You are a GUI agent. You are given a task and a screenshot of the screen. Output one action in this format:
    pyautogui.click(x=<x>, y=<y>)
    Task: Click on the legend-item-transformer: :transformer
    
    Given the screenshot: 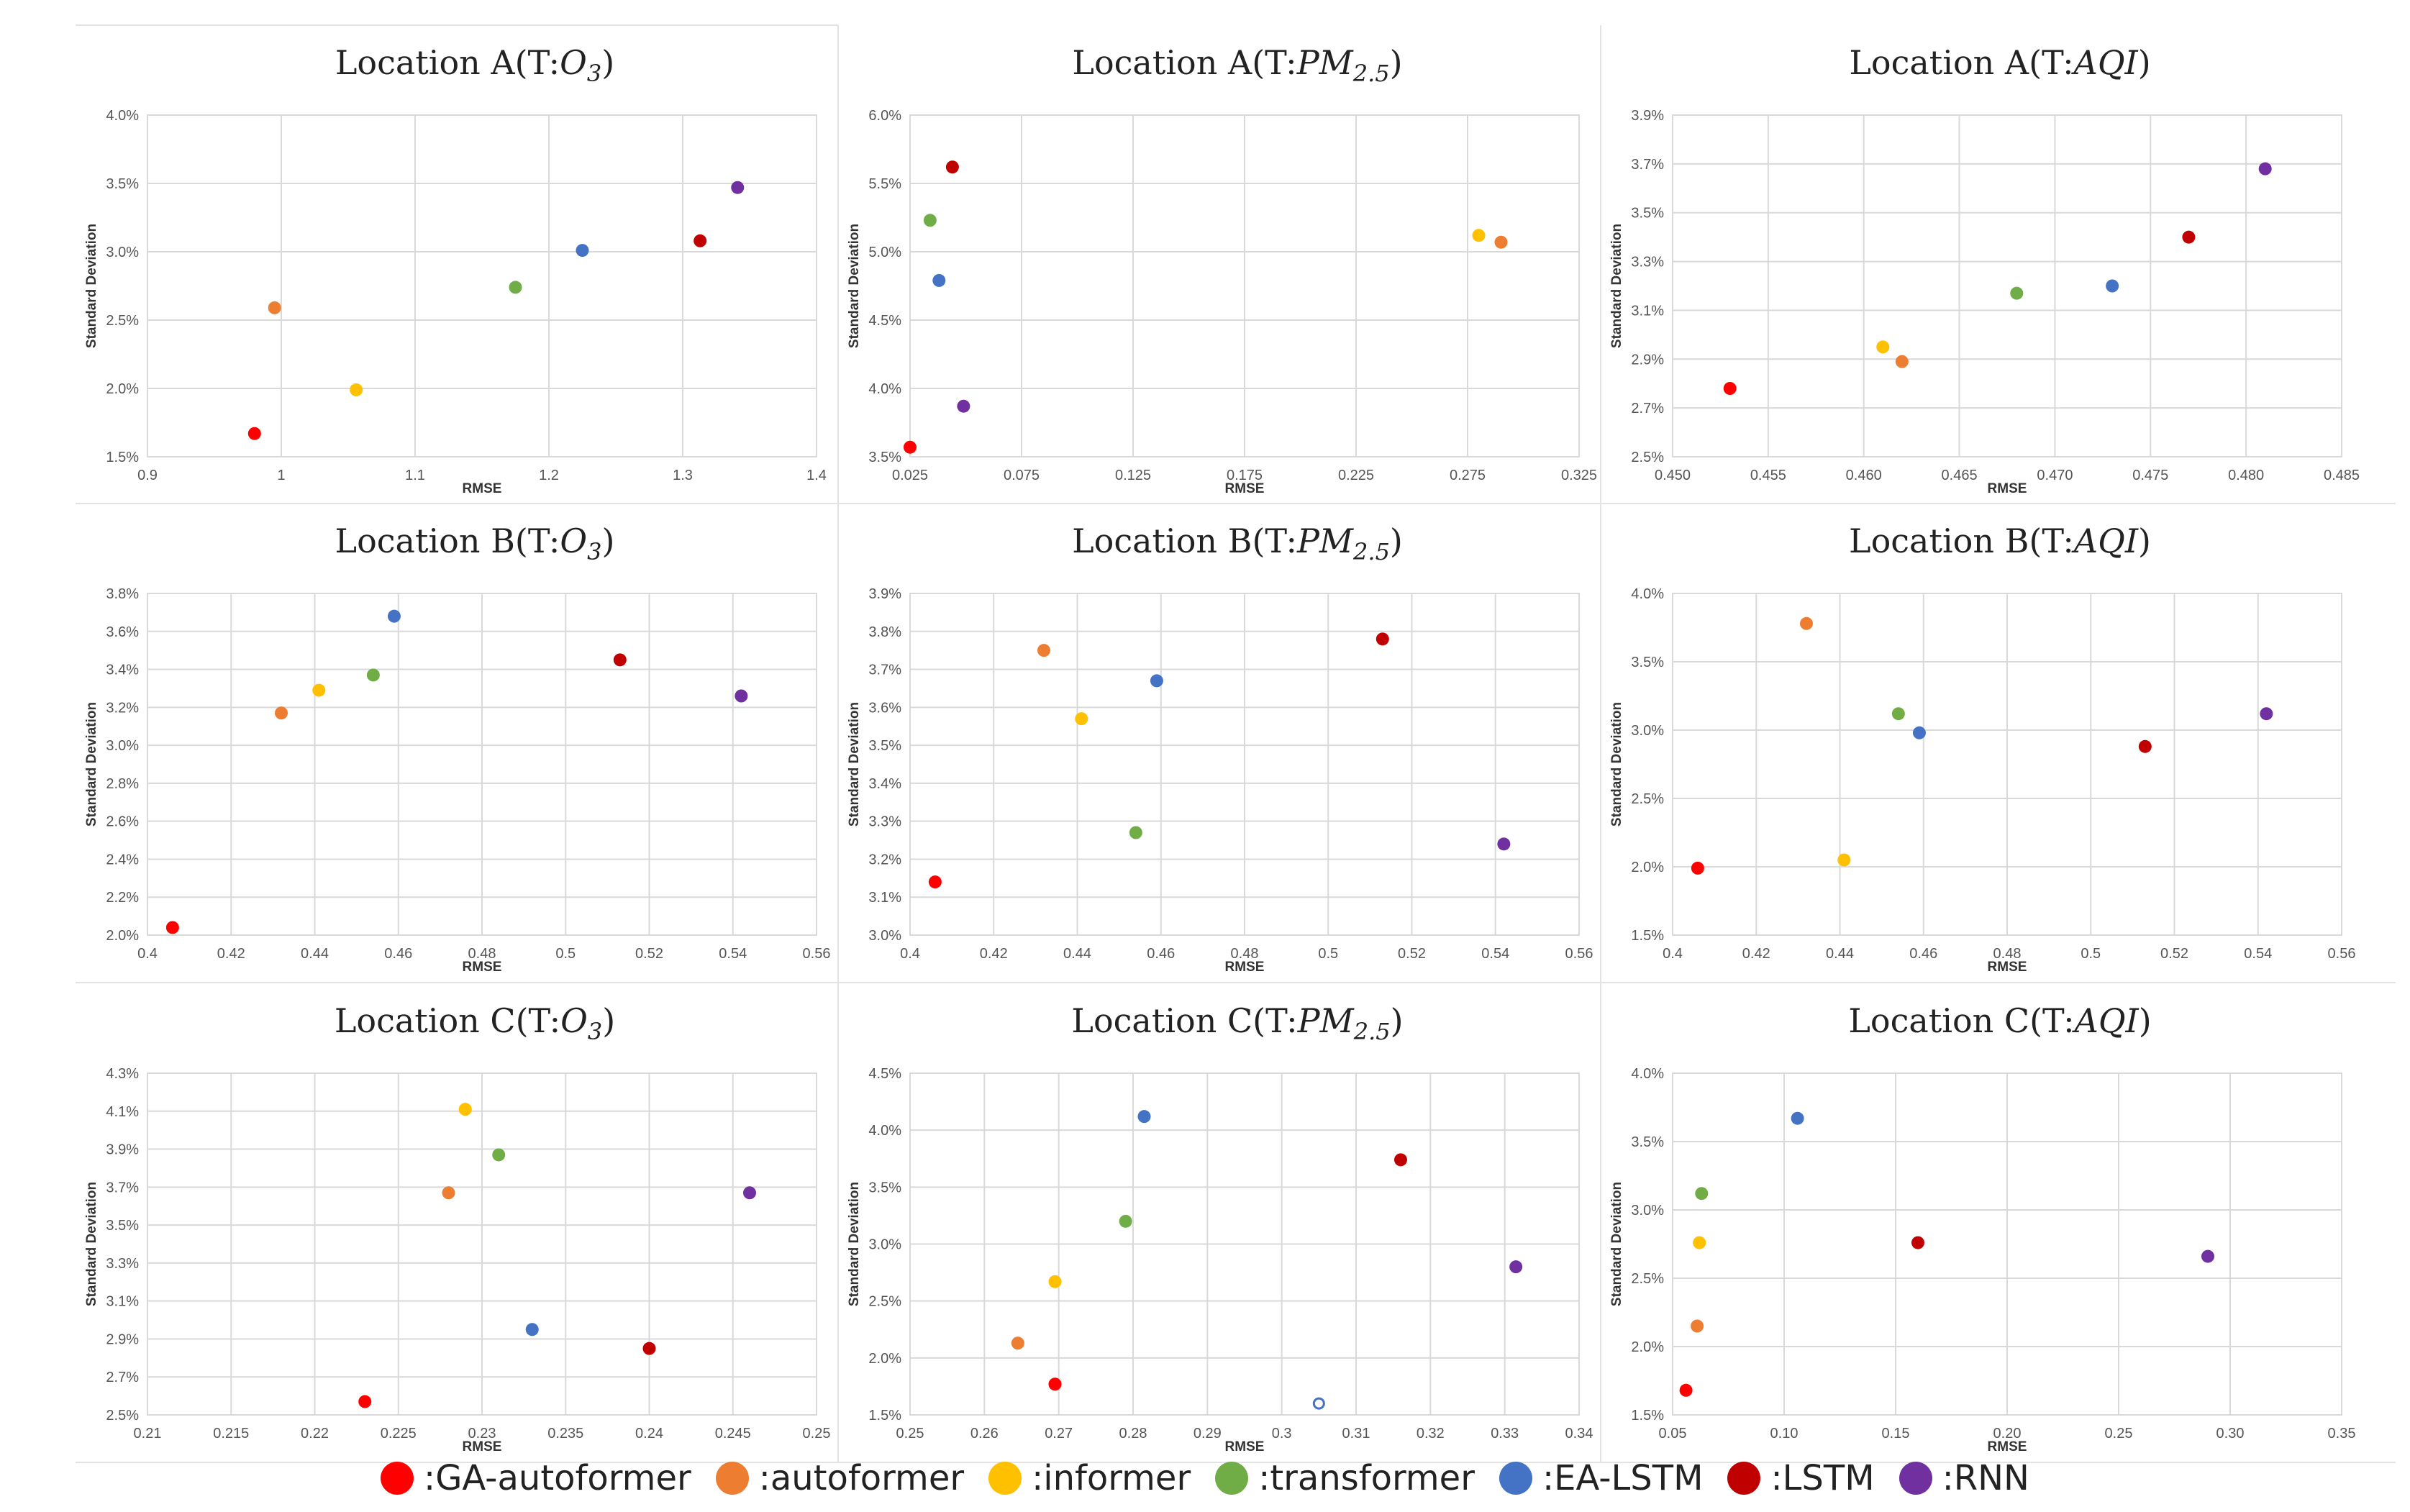 What is the action you would take?
    pyautogui.click(x=1345, y=1478)
    